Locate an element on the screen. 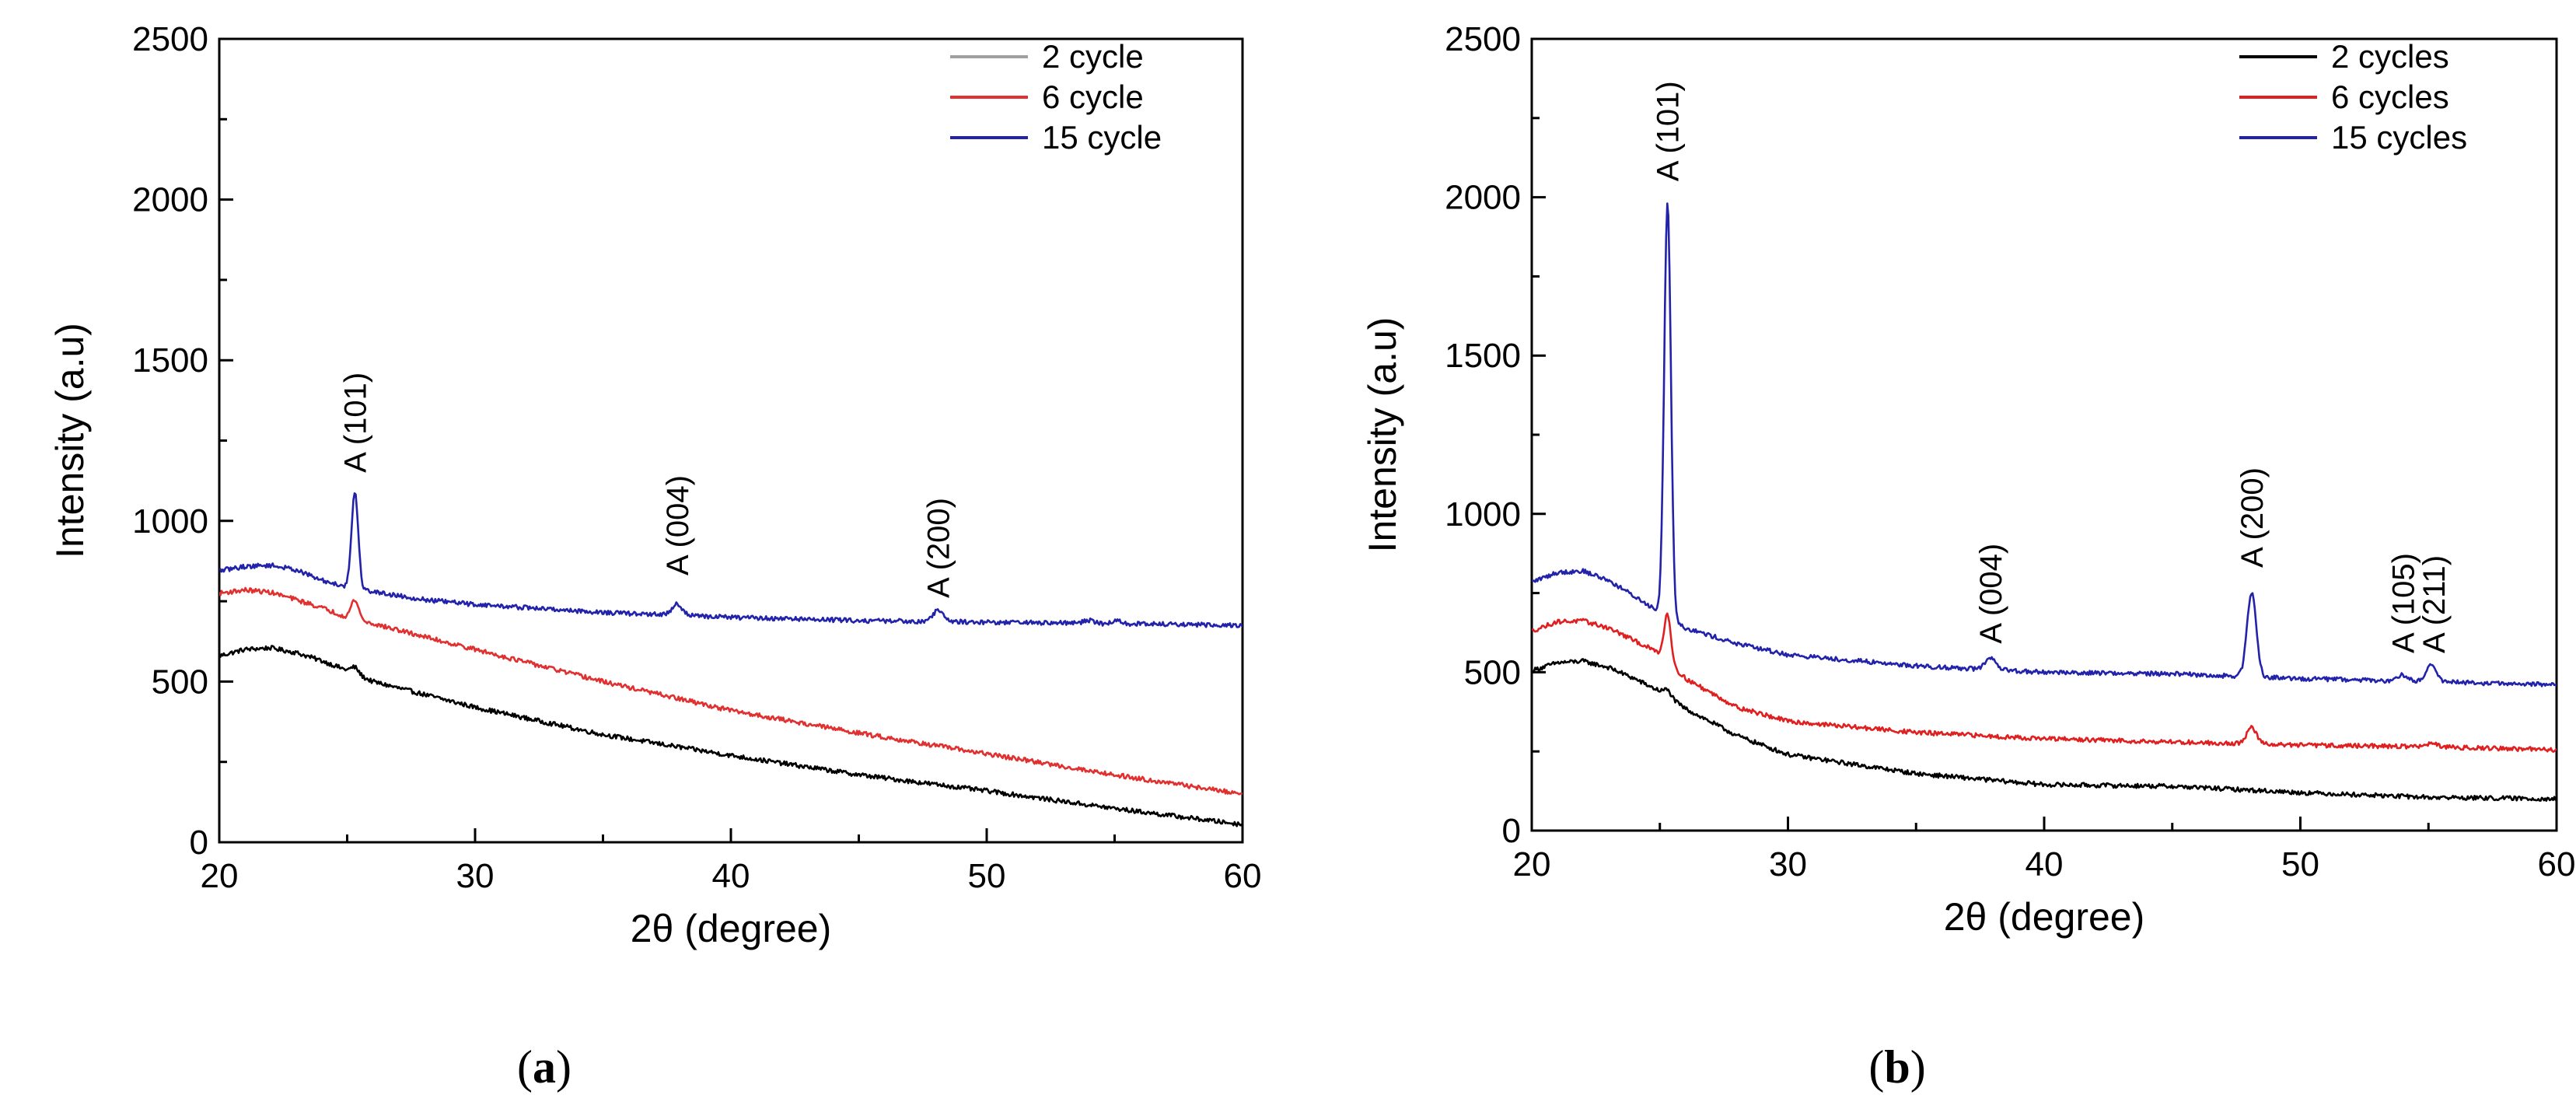 This screenshot has height=1109, width=2576. peak-annotation: A (105) is located at coordinates (2403, 603).